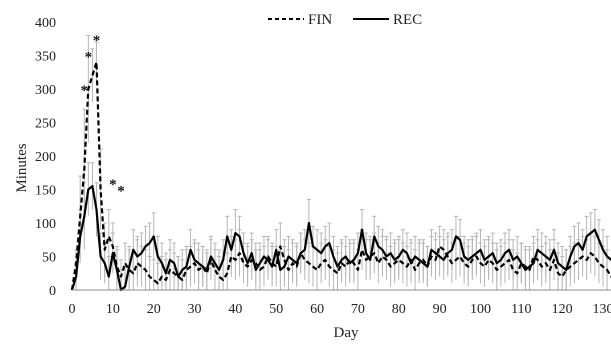 Image resolution: width=611 pixels, height=345 pixels. What do you see at coordinates (602, 309) in the screenshot?
I see `x-tick-label: 130` at bounding box center [602, 309].